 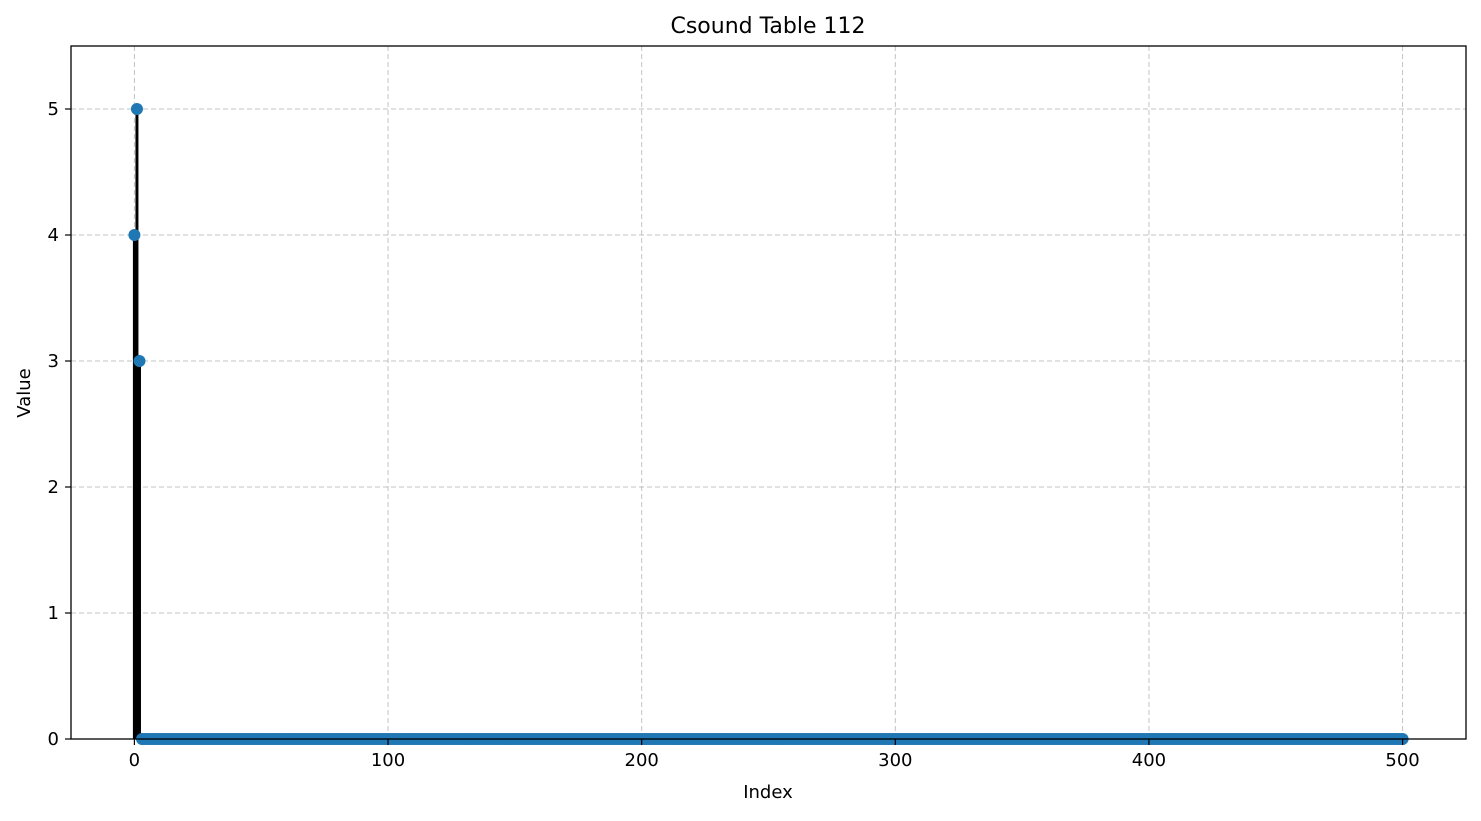 What do you see at coordinates (53, 361) in the screenshot?
I see `y-tick-label: 3` at bounding box center [53, 361].